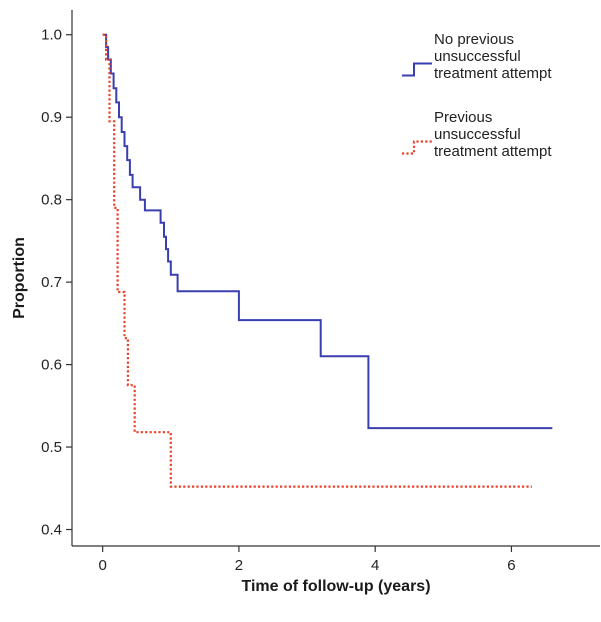 The image size is (601, 622). I want to click on x-axis-title: Time of follow-up (years), so click(335, 586).